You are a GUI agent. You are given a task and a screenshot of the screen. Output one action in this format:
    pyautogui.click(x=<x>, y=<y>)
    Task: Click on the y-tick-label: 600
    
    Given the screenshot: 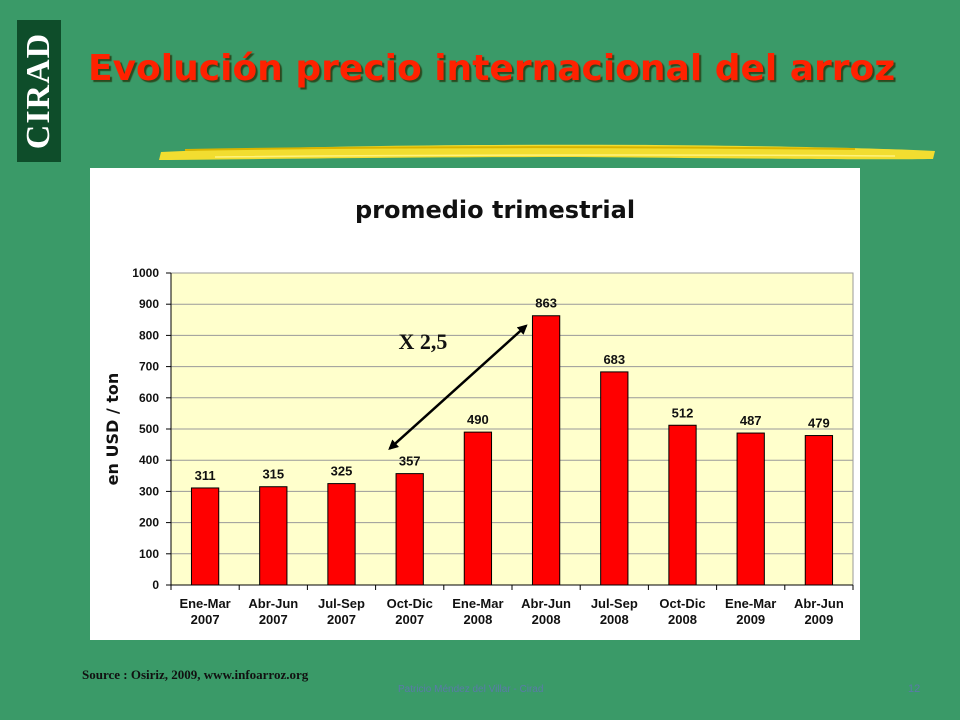 What is the action you would take?
    pyautogui.click(x=149, y=398)
    